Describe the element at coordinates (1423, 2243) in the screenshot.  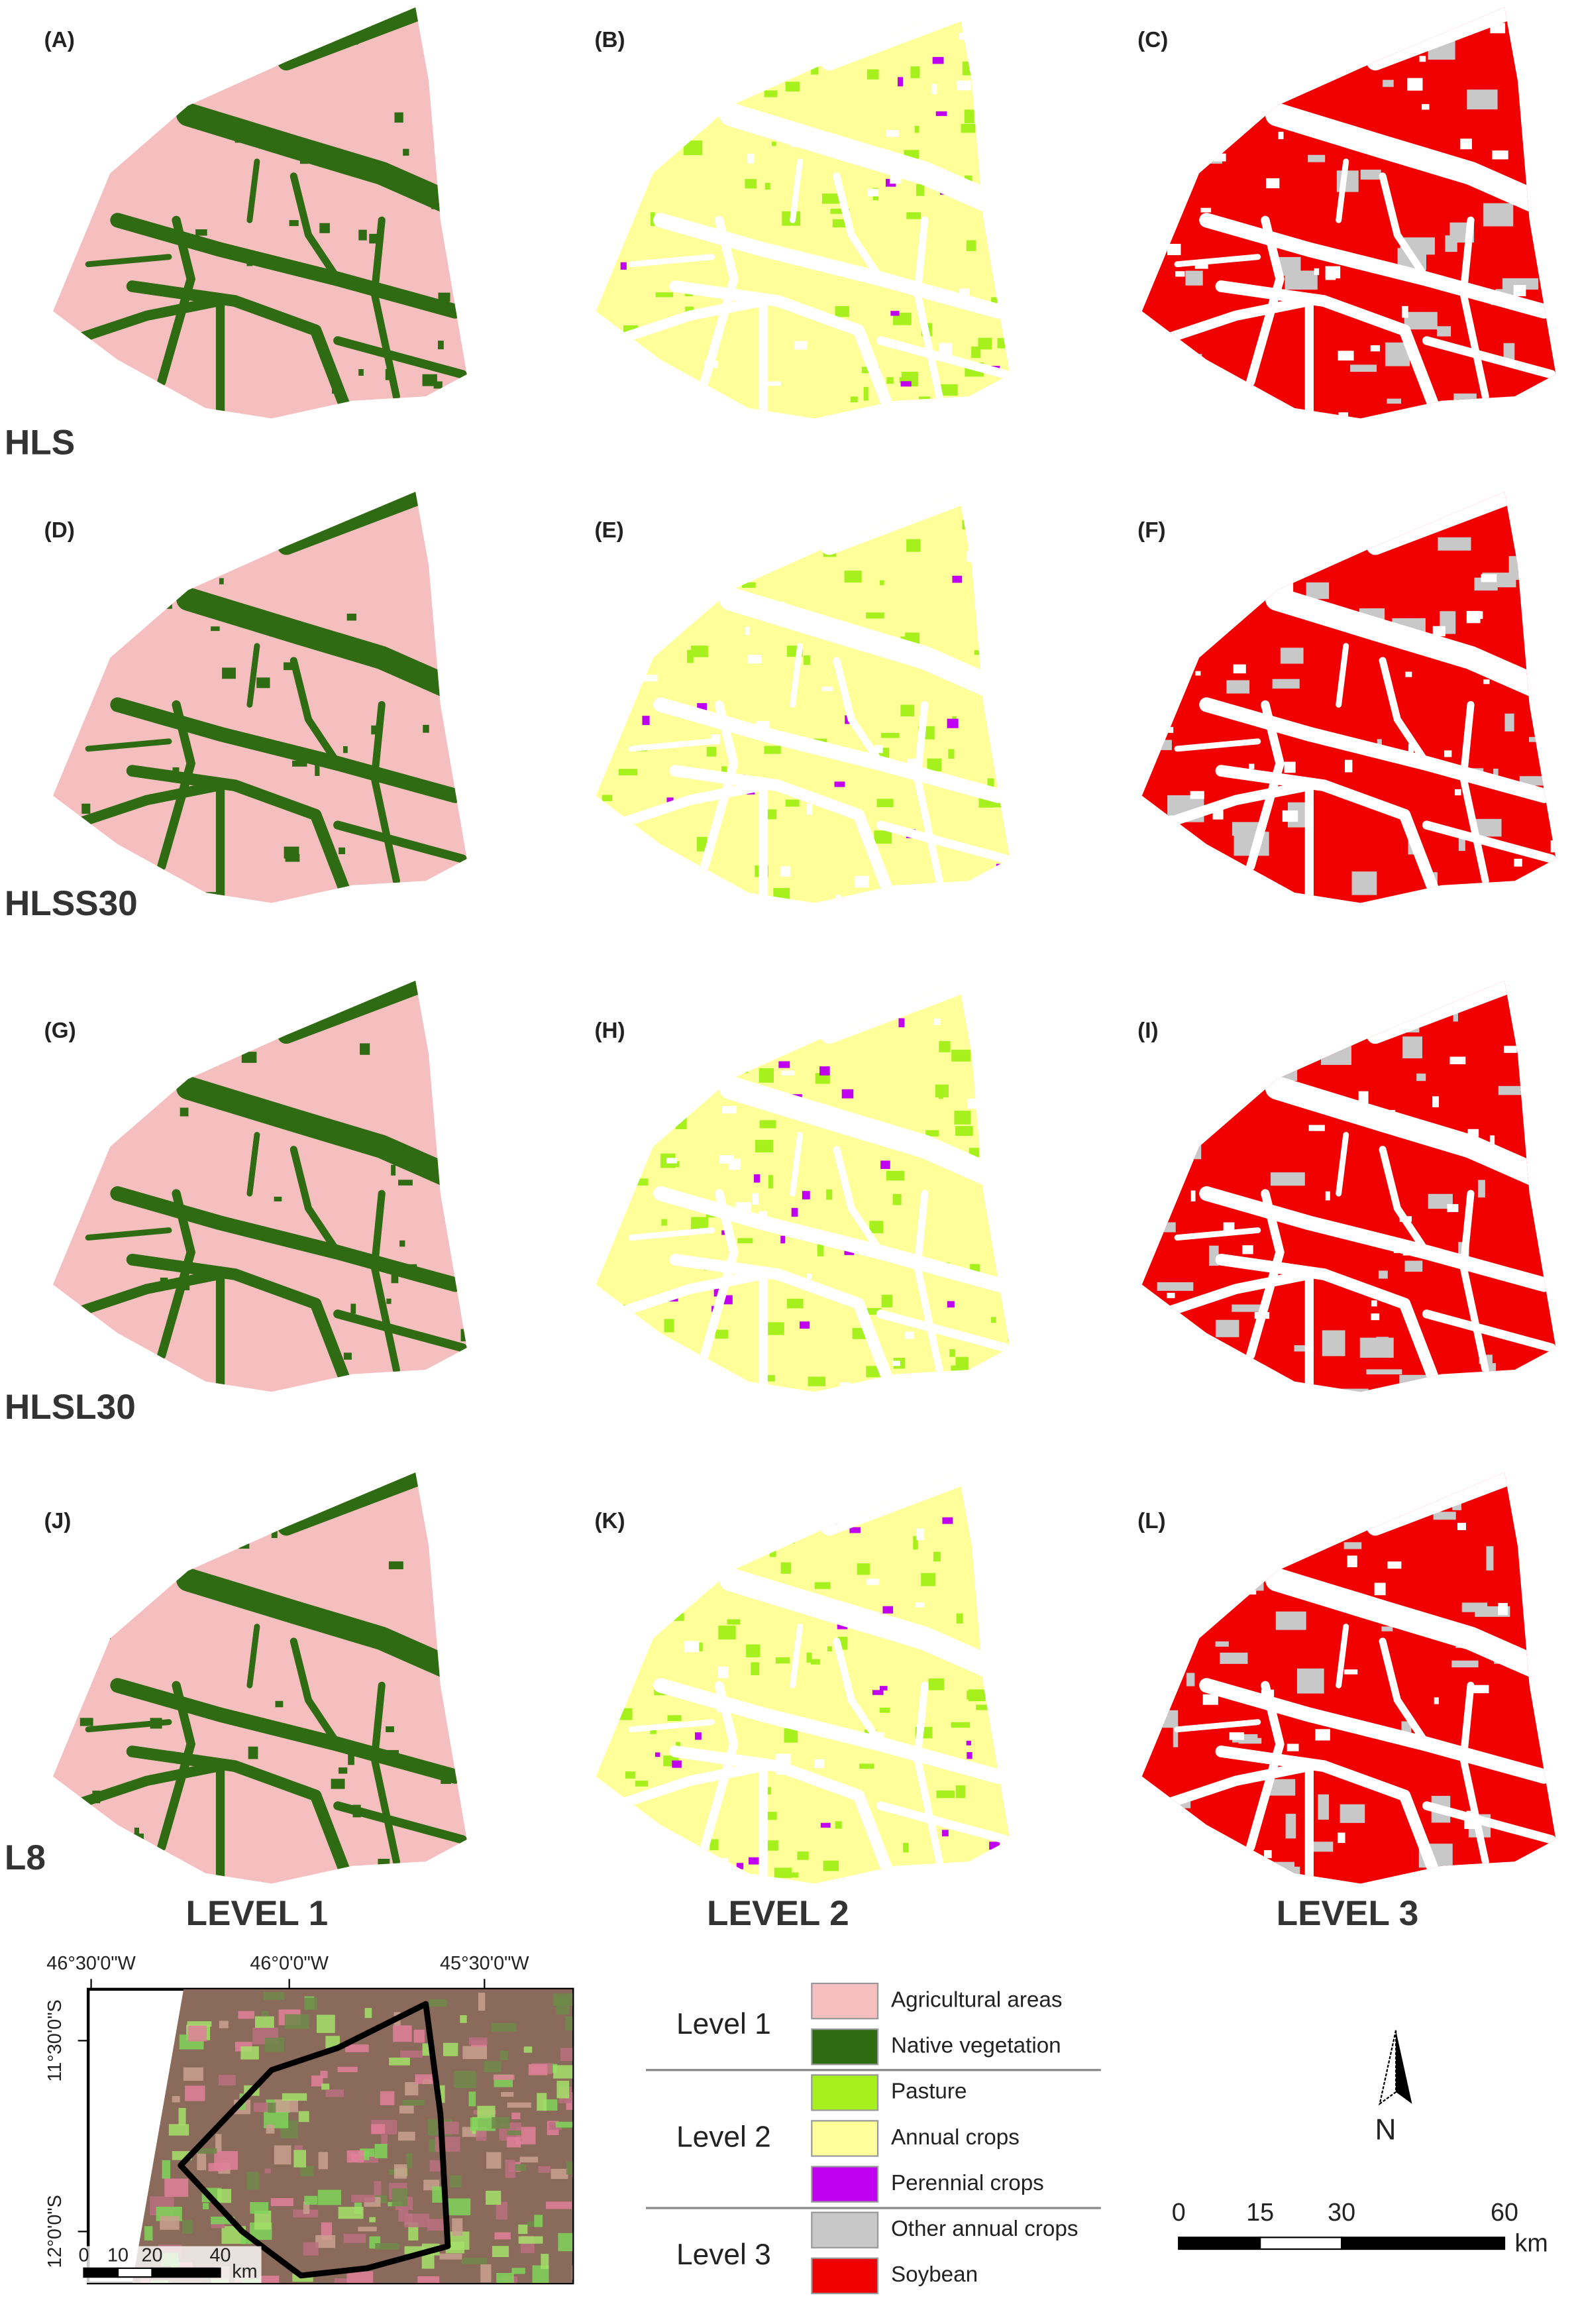
I see `scale-segment` at that location.